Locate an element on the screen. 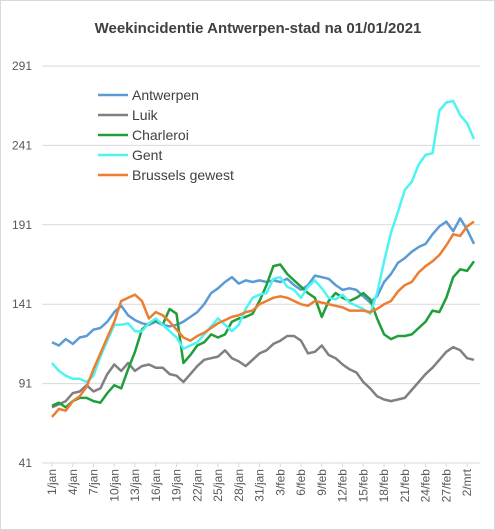 This screenshot has width=495, height=530. x-tick-label: 19/jan is located at coordinates (177, 485).